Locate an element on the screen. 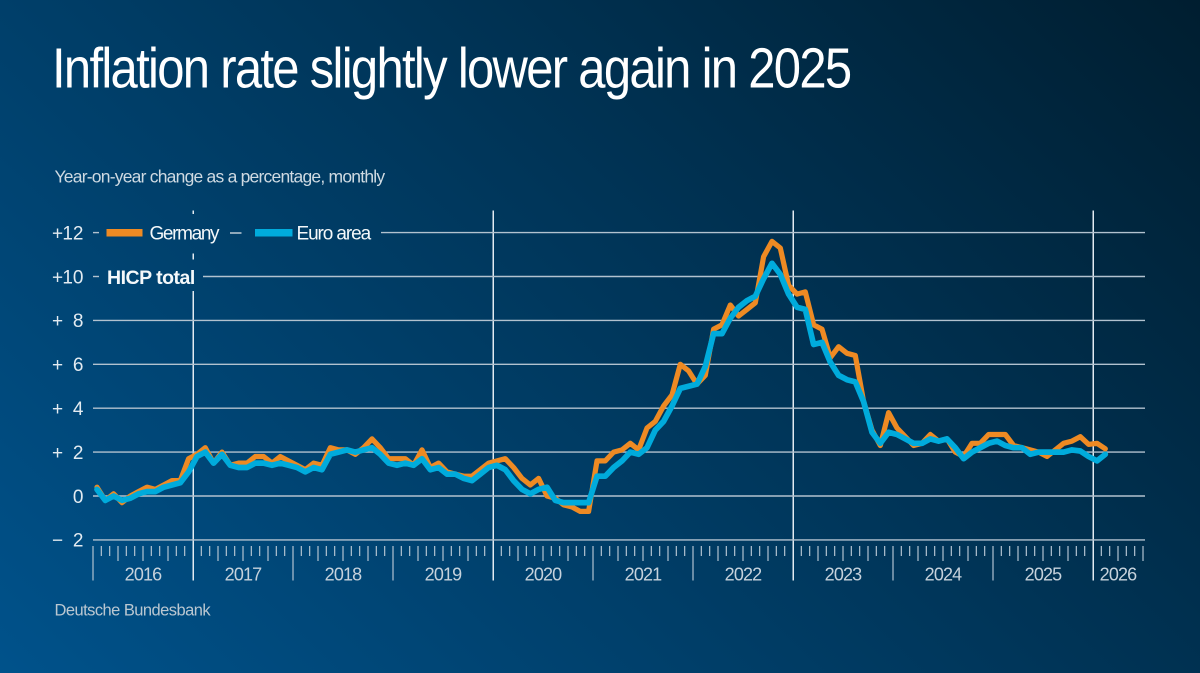  svg-text: 10 is located at coordinates (72, 277).